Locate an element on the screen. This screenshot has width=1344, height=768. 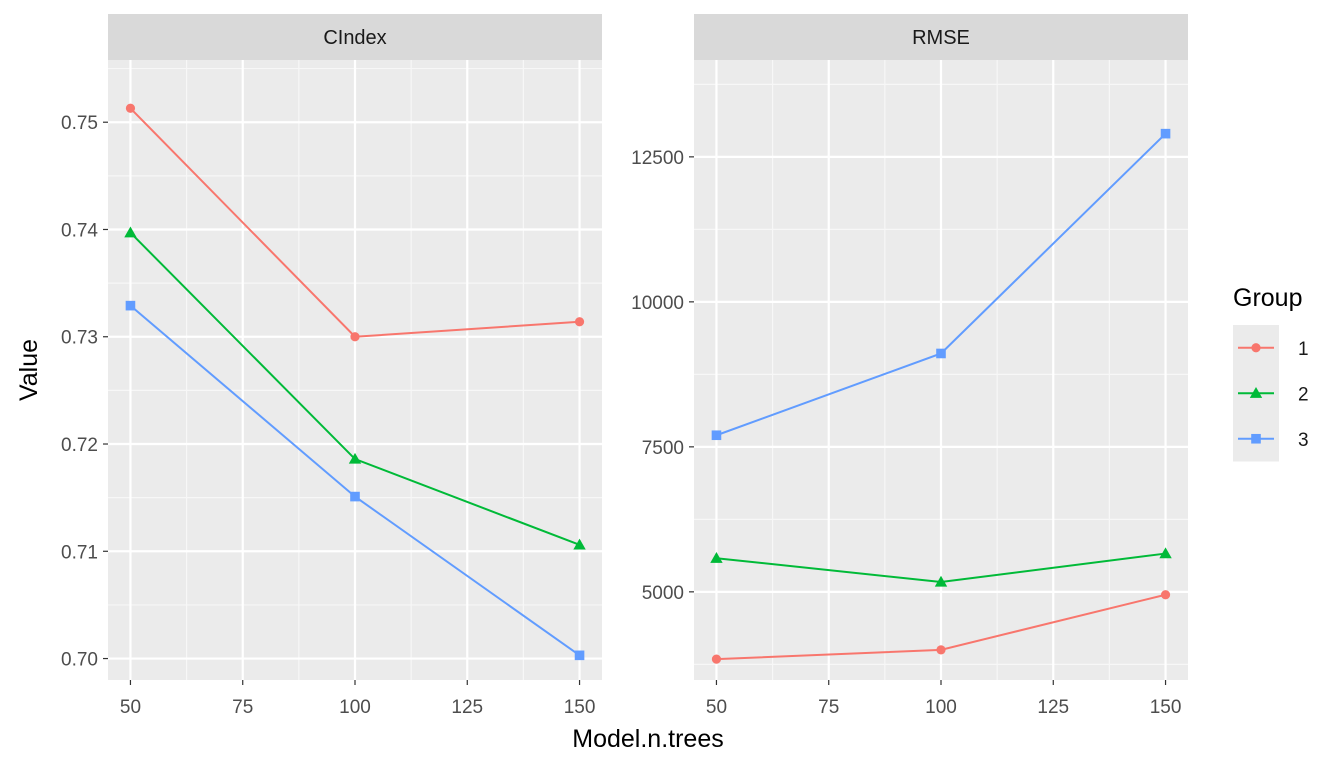
y-tick-label: 12500 is located at coordinates (657, 158).